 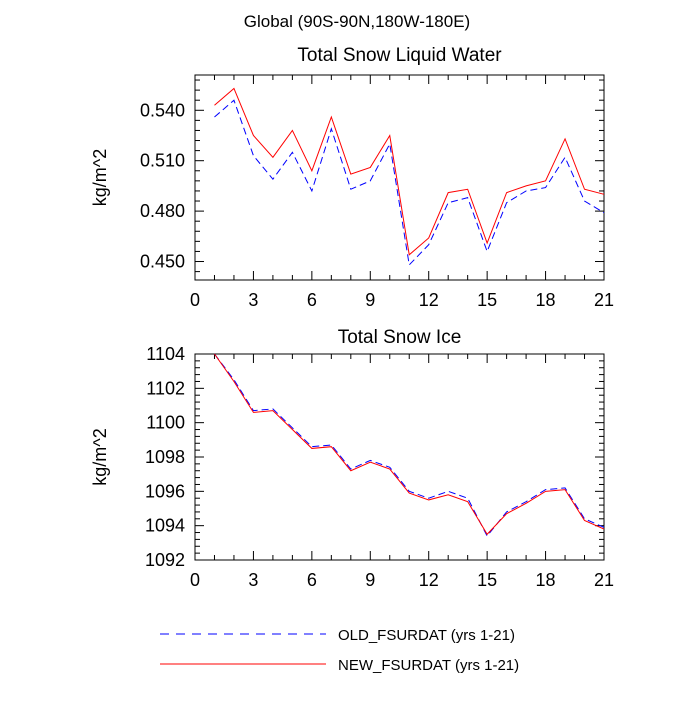 What do you see at coordinates (165, 457) in the screenshot?
I see `y-tick-label: 1098` at bounding box center [165, 457].